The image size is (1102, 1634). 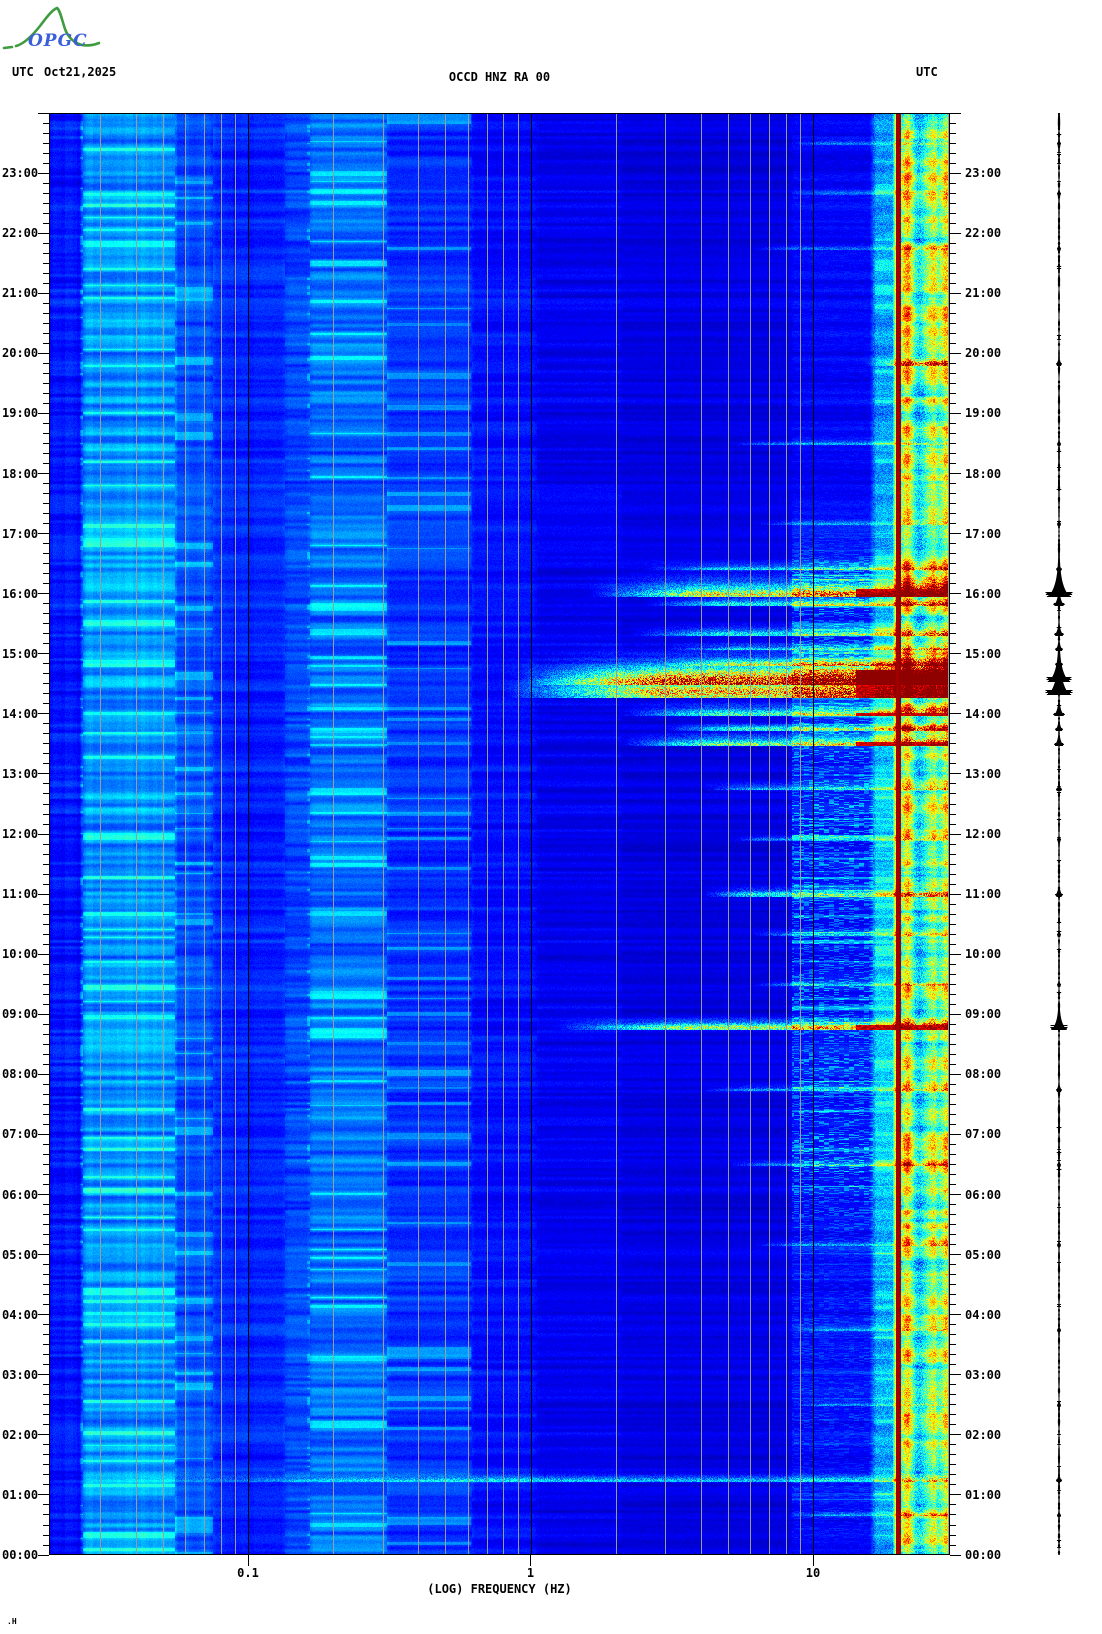 I want to click on hour-label-right: 12:00, so click(x=983, y=834).